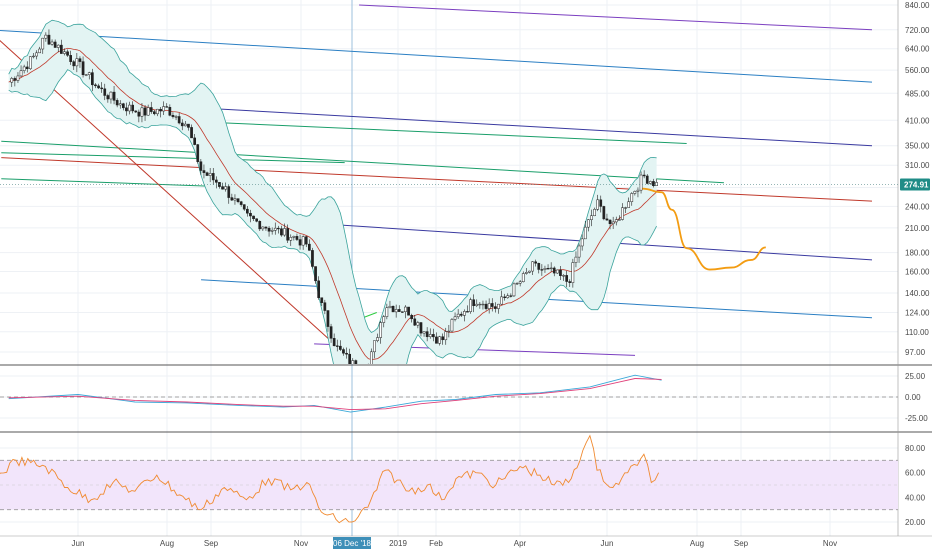 The height and width of the screenshot is (550, 932). I want to click on oscillator-series, so click(335, 393).